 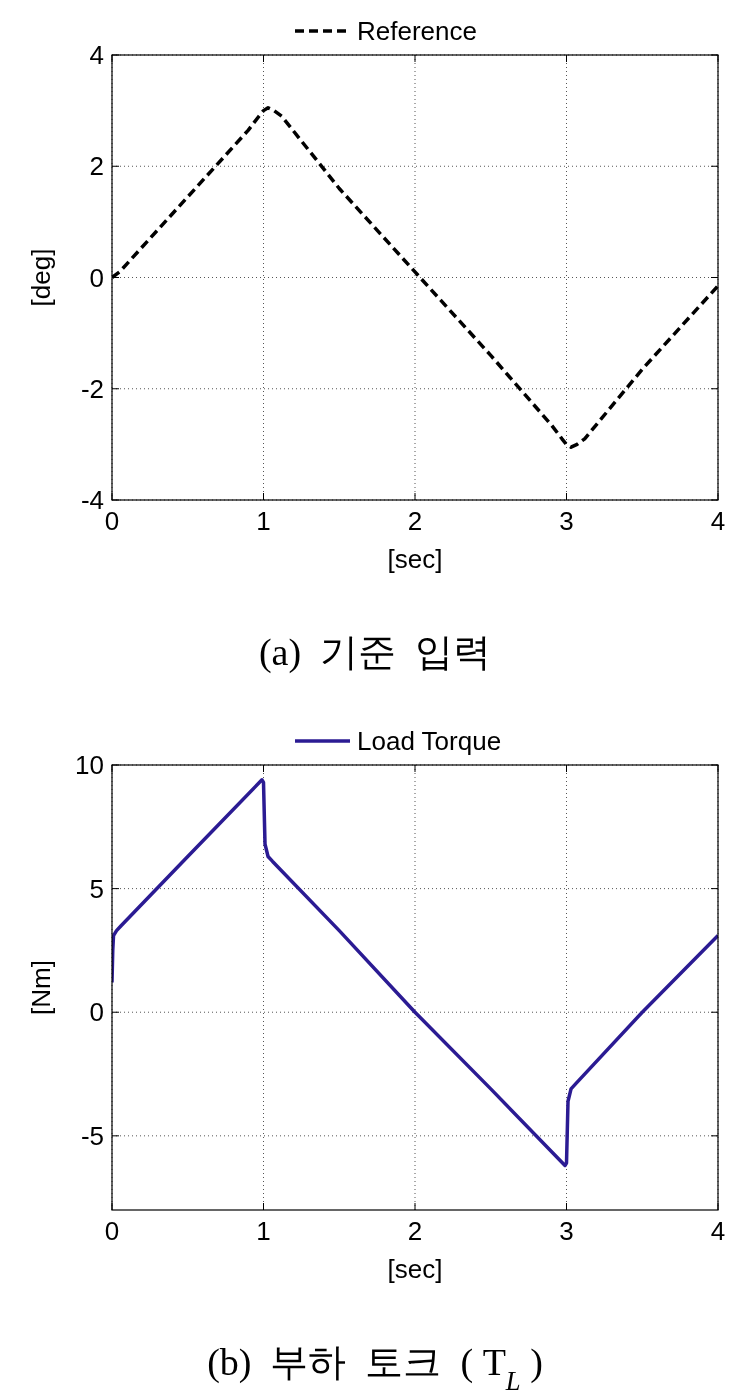 I want to click on text: (b) 부하 토크 ( T$_{L}$ ), so click(x=375, y=1368).